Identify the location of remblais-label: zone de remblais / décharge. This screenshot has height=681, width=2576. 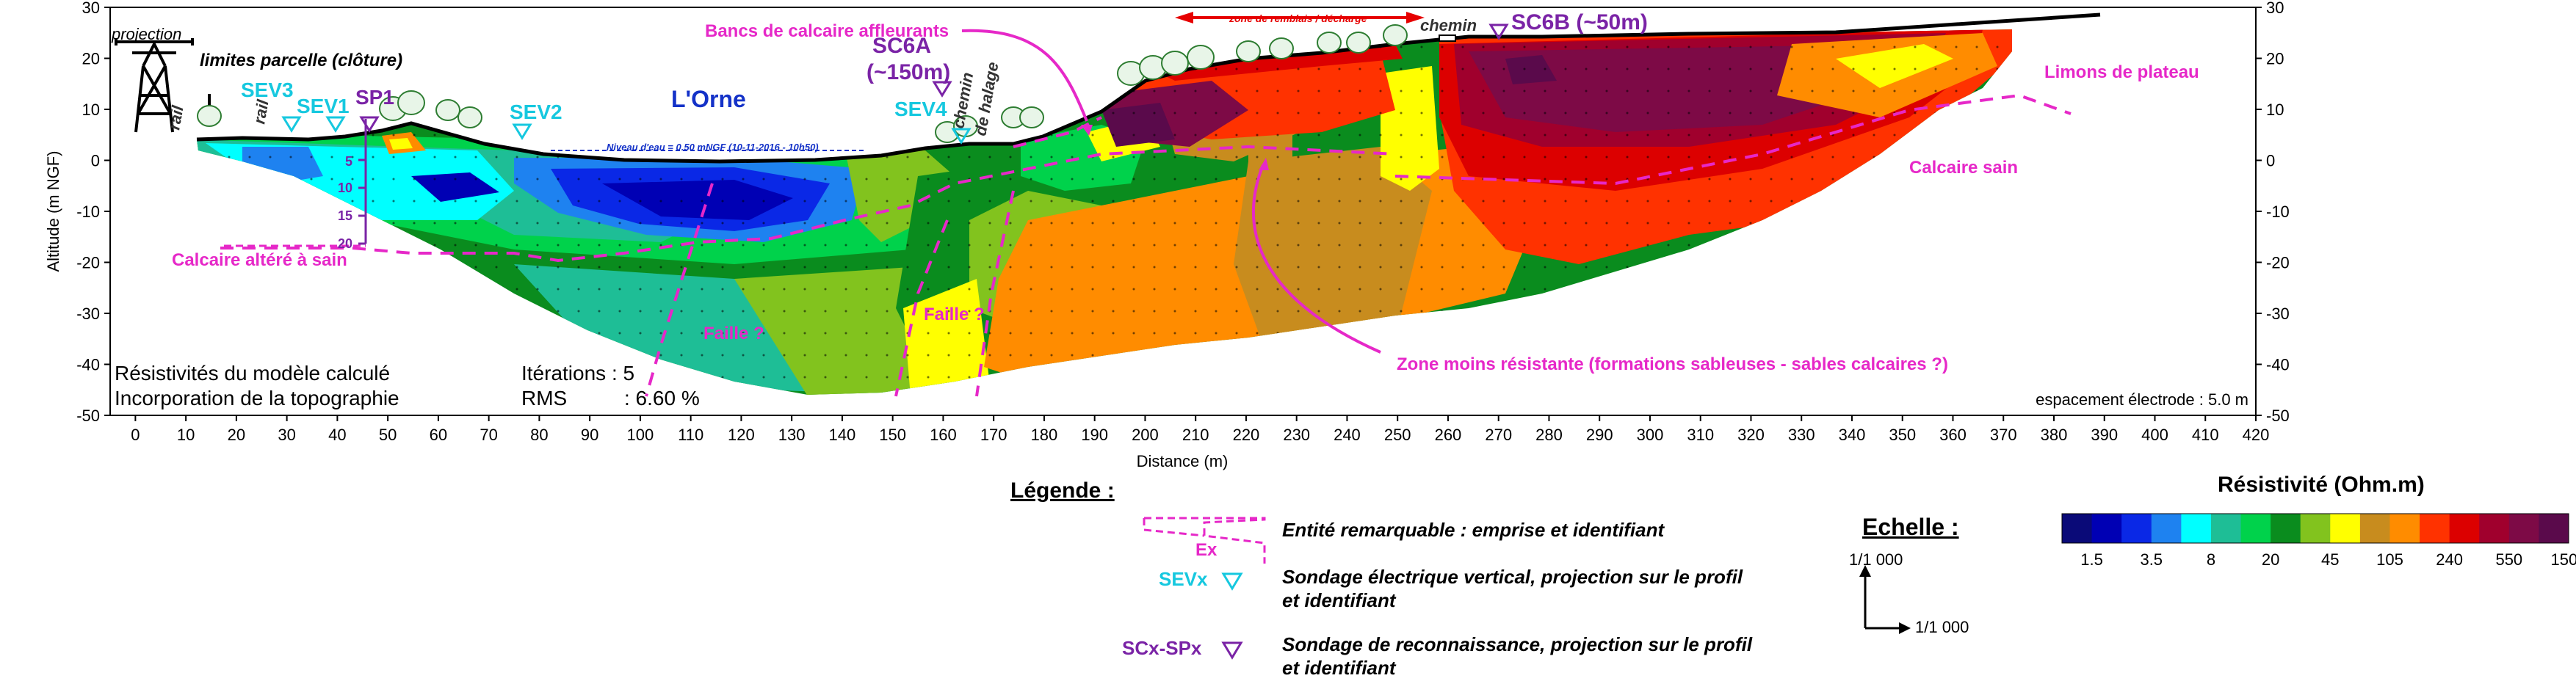
(1298, 18).